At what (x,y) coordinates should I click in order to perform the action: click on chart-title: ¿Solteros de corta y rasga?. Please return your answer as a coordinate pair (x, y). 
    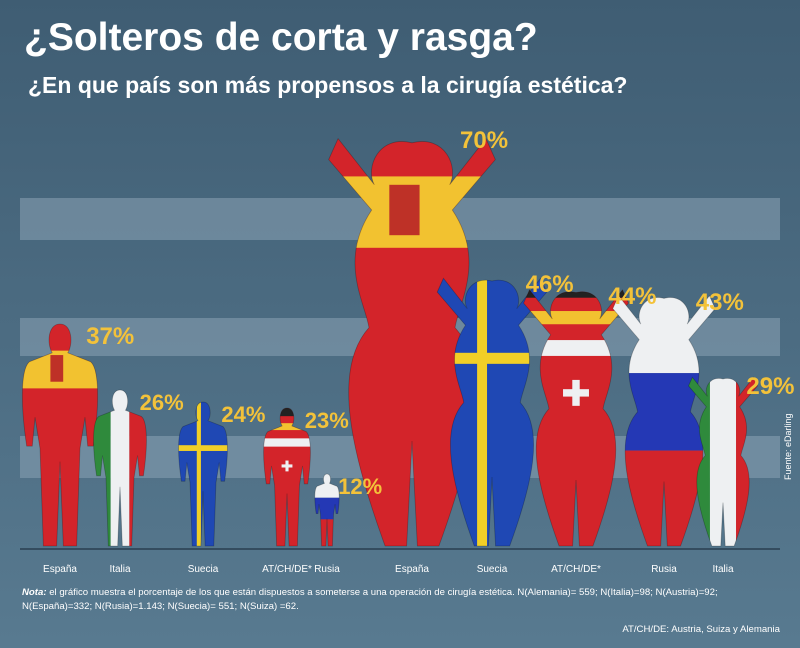
    Looking at the image, I should click on (281, 37).